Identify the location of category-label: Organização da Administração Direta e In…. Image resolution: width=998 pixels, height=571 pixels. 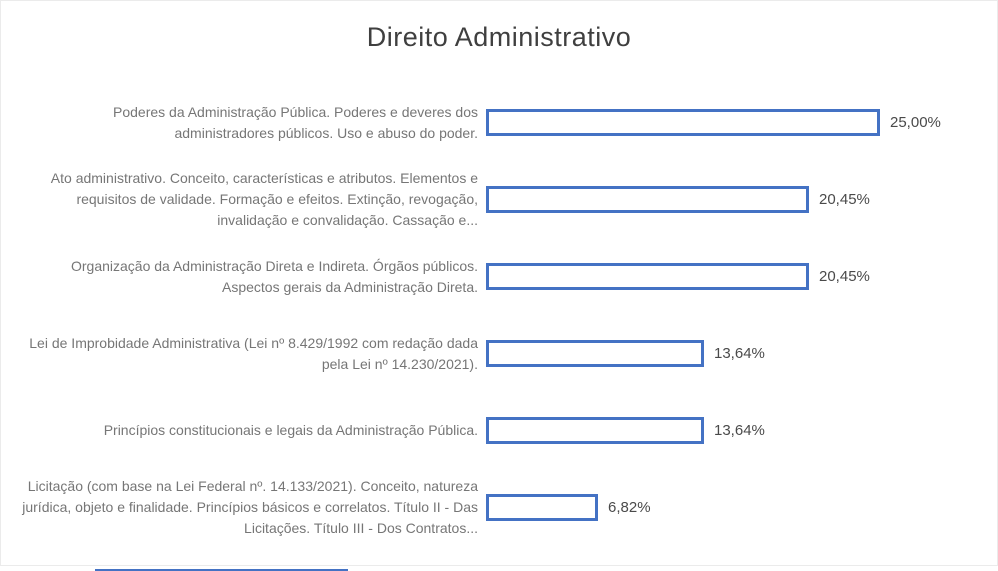
(274, 276).